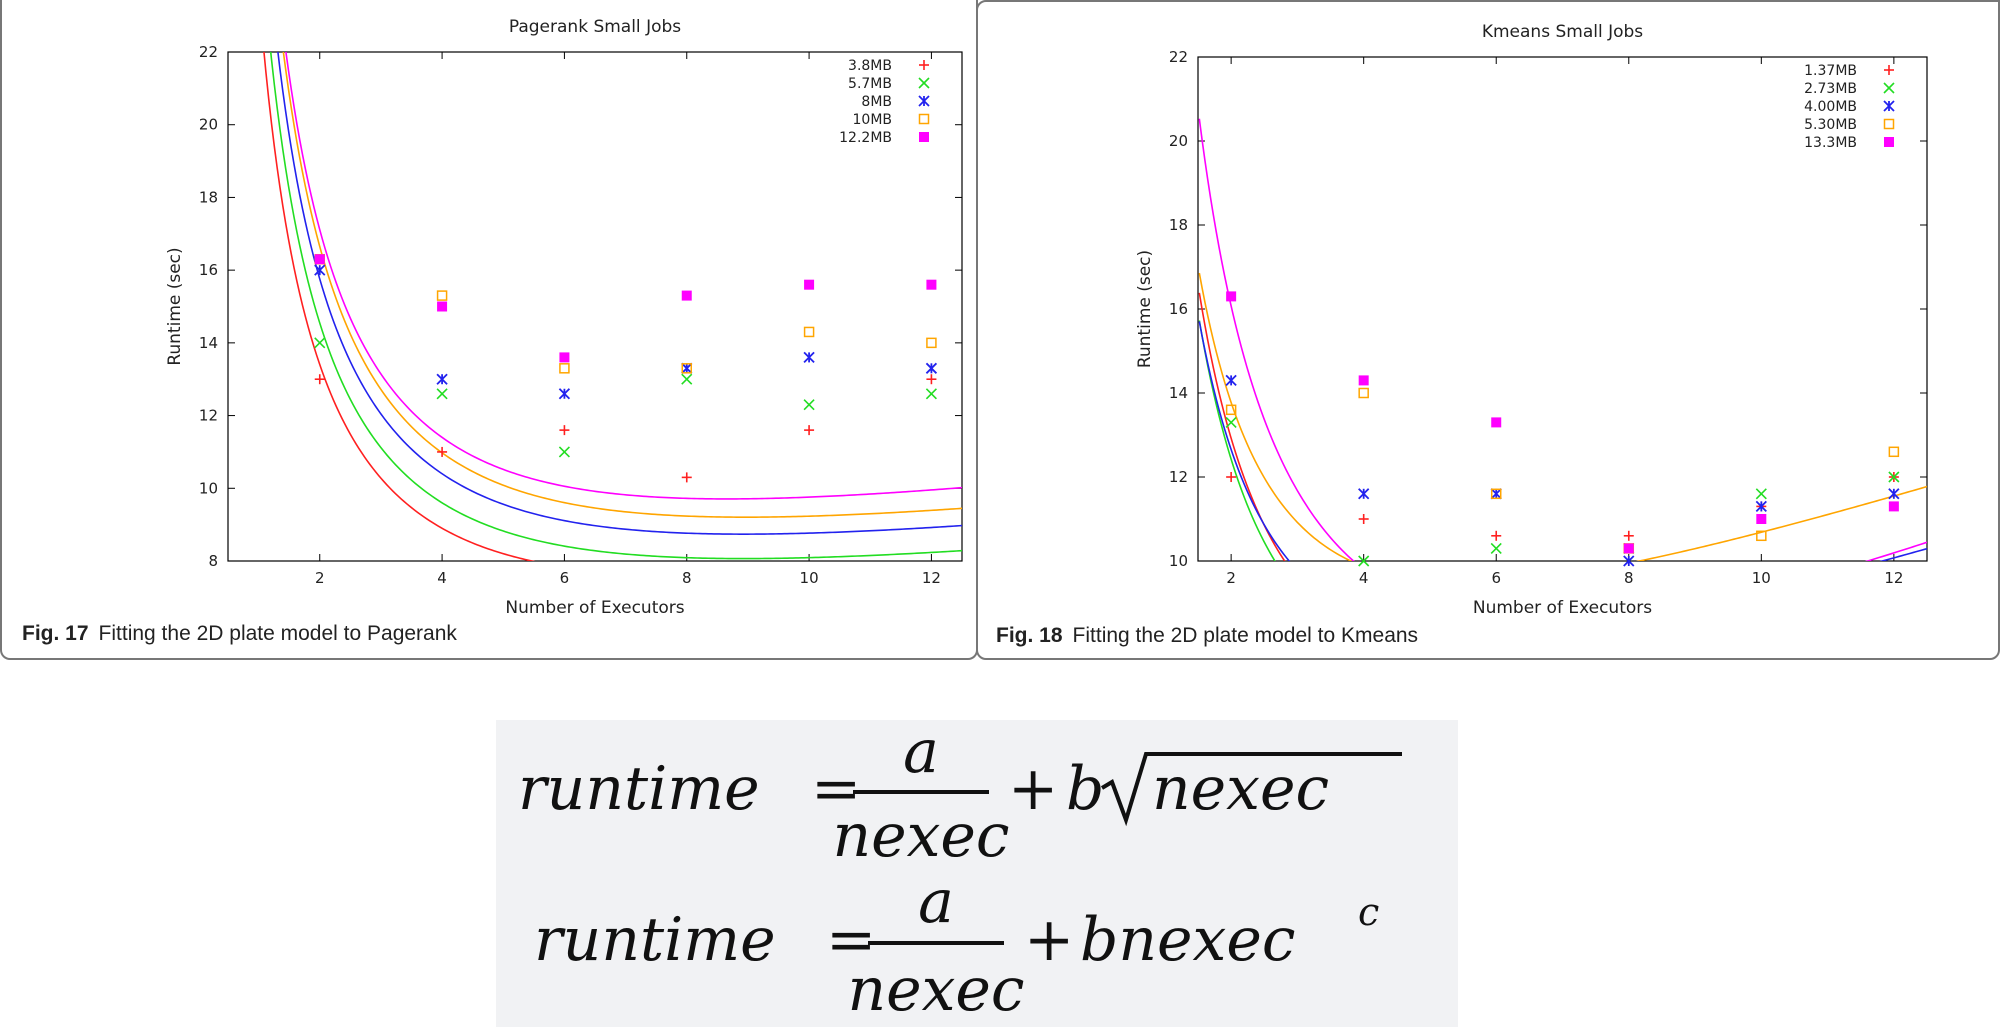  Describe the element at coordinates (851, 940) in the screenshot. I see `eq2-equals: =` at that location.